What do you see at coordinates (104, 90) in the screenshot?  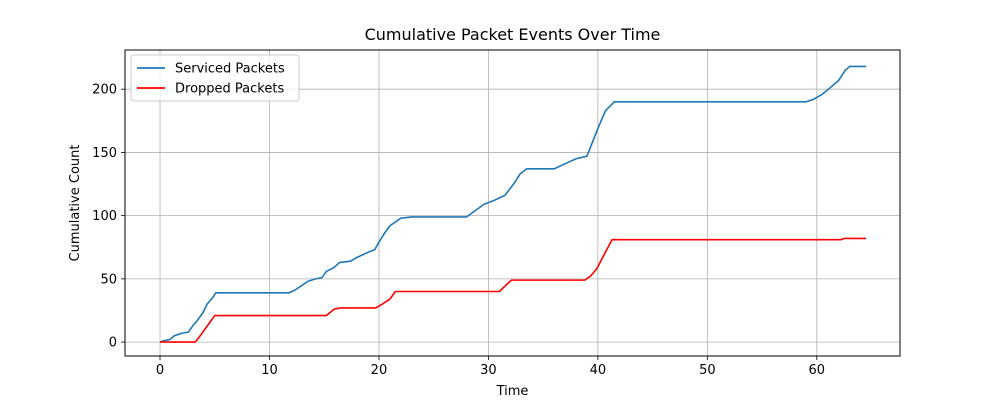 I see `y-tick-label: 200` at bounding box center [104, 90].